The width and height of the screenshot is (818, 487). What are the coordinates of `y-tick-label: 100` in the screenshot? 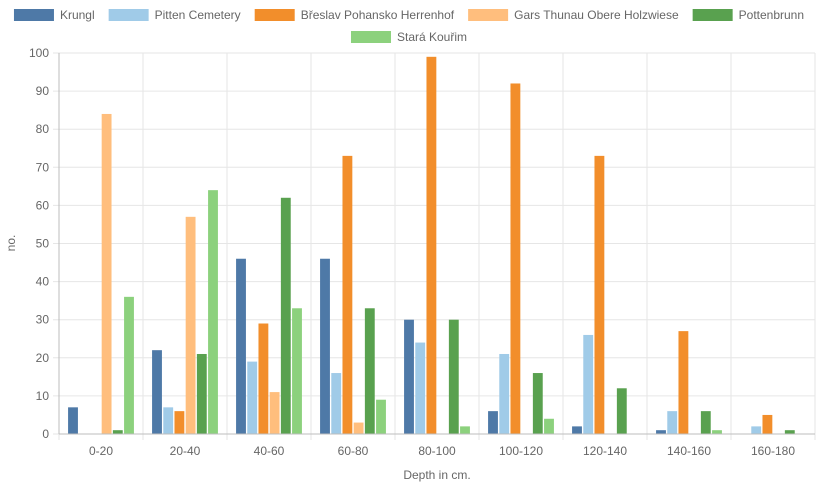 It's located at (39, 53).